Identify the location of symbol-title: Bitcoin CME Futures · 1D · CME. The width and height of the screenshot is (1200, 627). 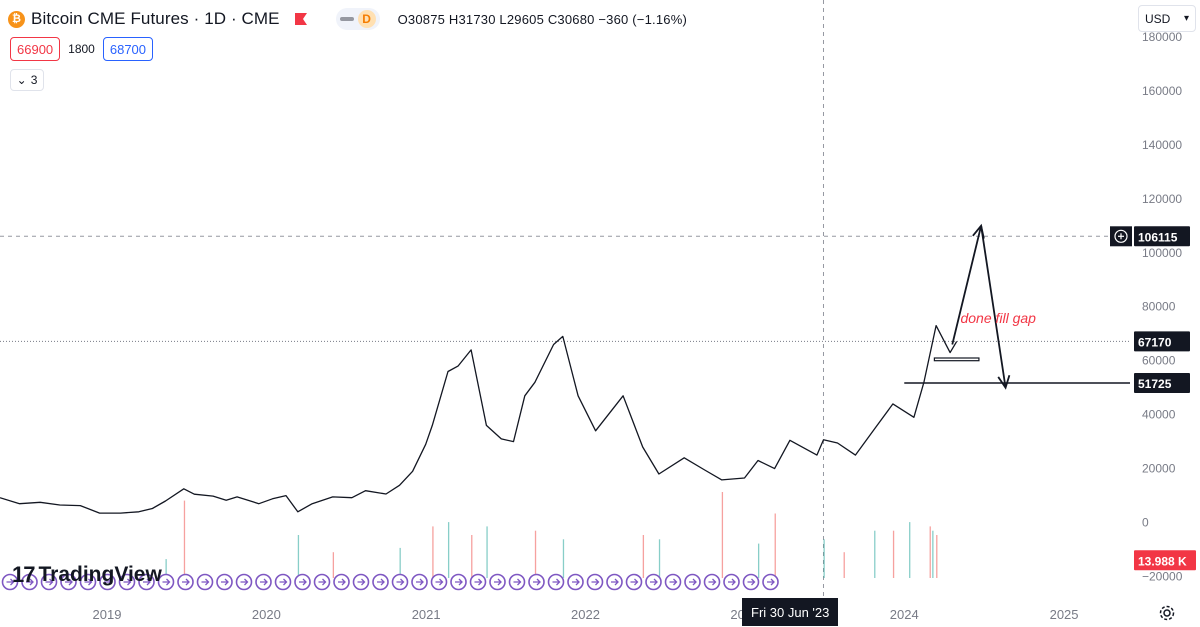
(155, 18).